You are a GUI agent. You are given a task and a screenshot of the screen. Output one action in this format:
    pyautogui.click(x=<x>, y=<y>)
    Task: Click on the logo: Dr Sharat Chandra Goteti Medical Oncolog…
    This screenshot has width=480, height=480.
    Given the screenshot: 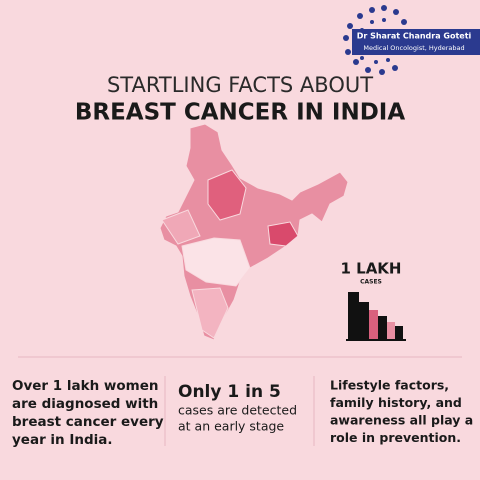 What is the action you would take?
    pyautogui.click(x=411, y=40)
    